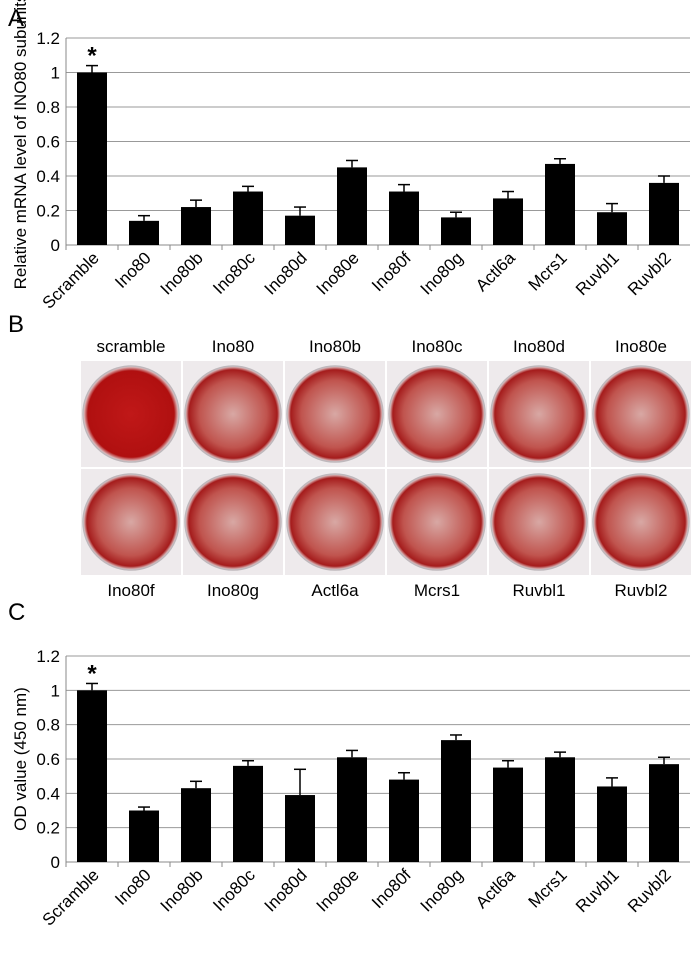 The height and width of the screenshot is (963, 697). Describe the element at coordinates (16, 612) in the screenshot. I see `panel-label: C` at that location.